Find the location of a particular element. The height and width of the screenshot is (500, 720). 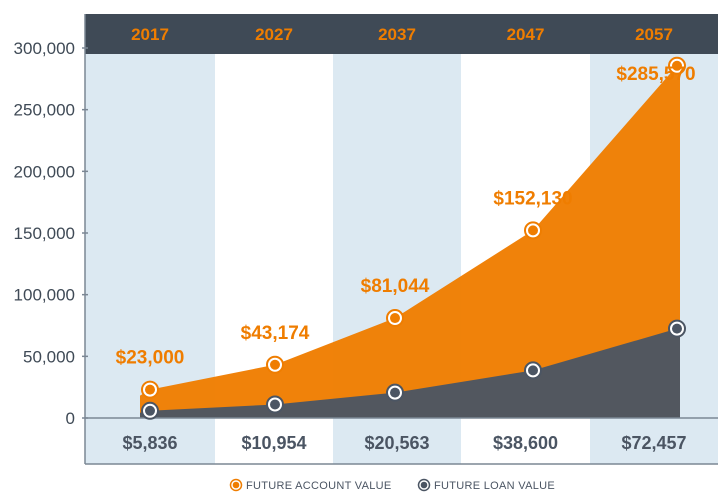

loan-point-2027 is located at coordinates (275, 404).